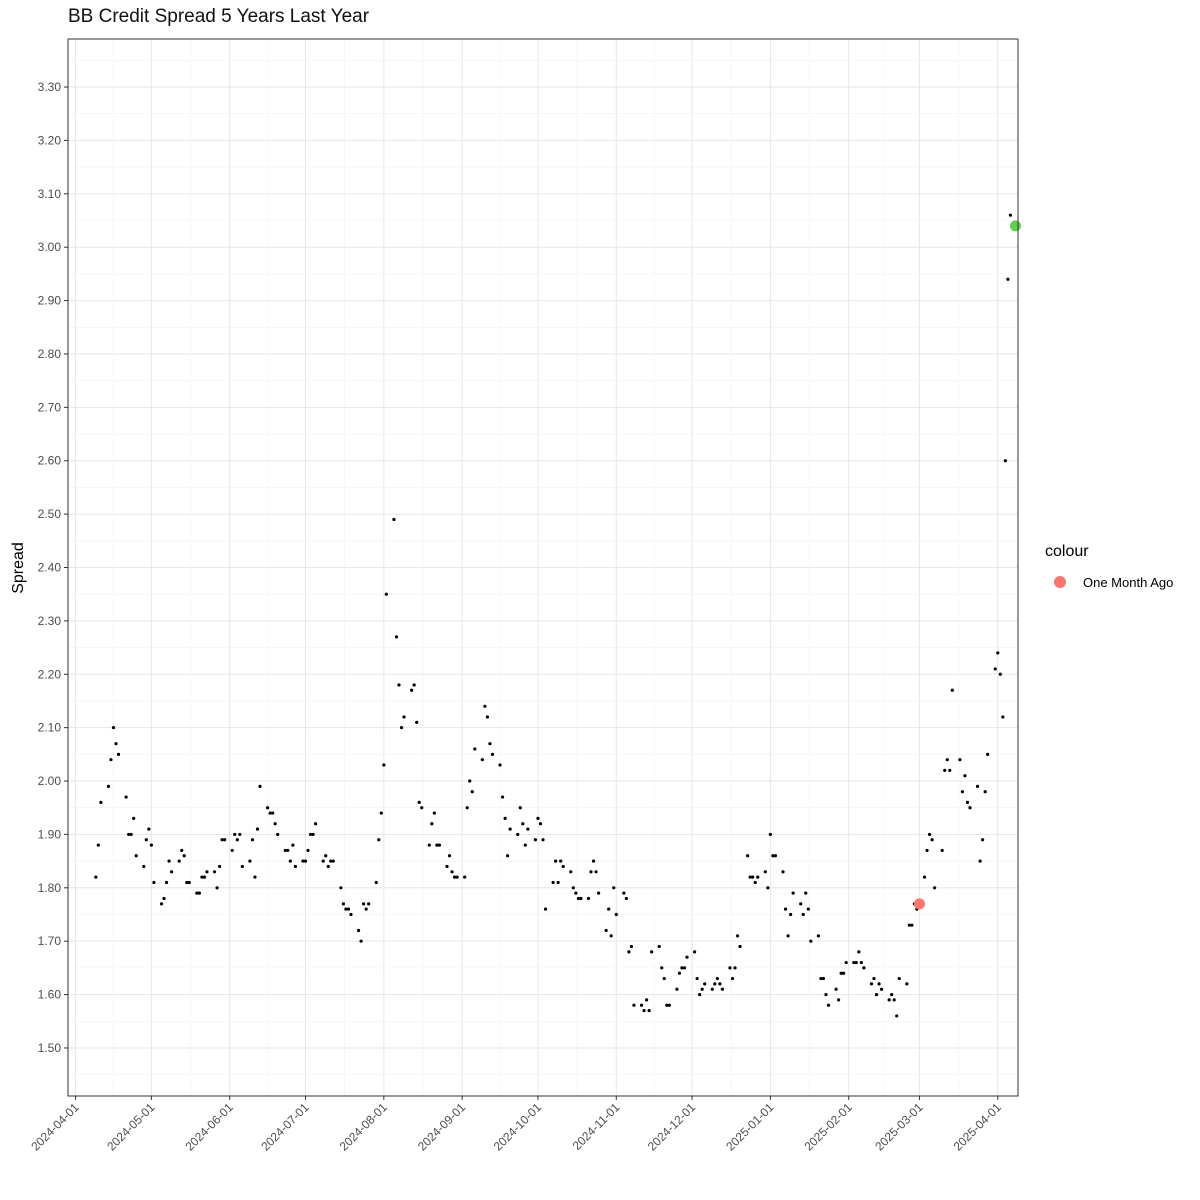  What do you see at coordinates (50, 247) in the screenshot?
I see `y-tick-label: 3.00` at bounding box center [50, 247].